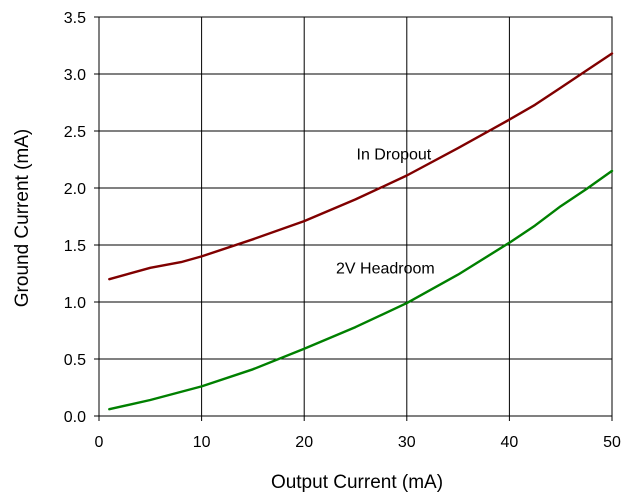 The image size is (624, 497). What do you see at coordinates (75, 246) in the screenshot?
I see `y-tick-label: 1.5` at bounding box center [75, 246].